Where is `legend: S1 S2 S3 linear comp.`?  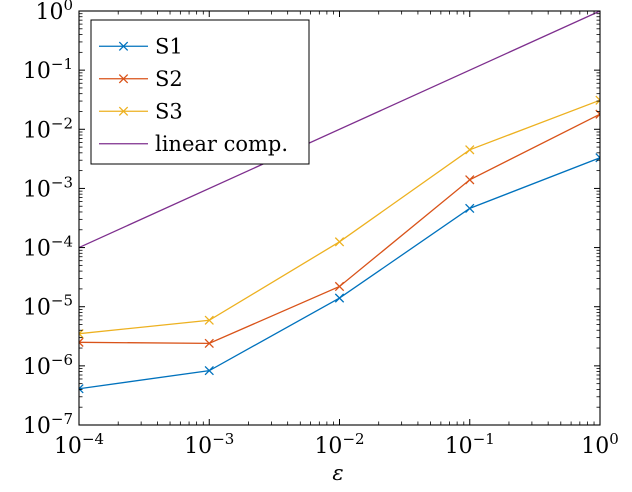 legend: S1 S2 S3 linear comp. is located at coordinates (200, 92).